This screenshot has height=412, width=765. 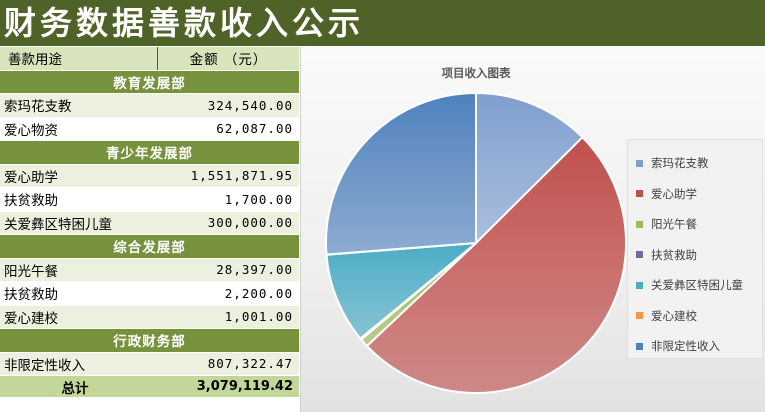 I want to click on legend-entry: 关爱彝区特困儿童, so click(x=689, y=285).